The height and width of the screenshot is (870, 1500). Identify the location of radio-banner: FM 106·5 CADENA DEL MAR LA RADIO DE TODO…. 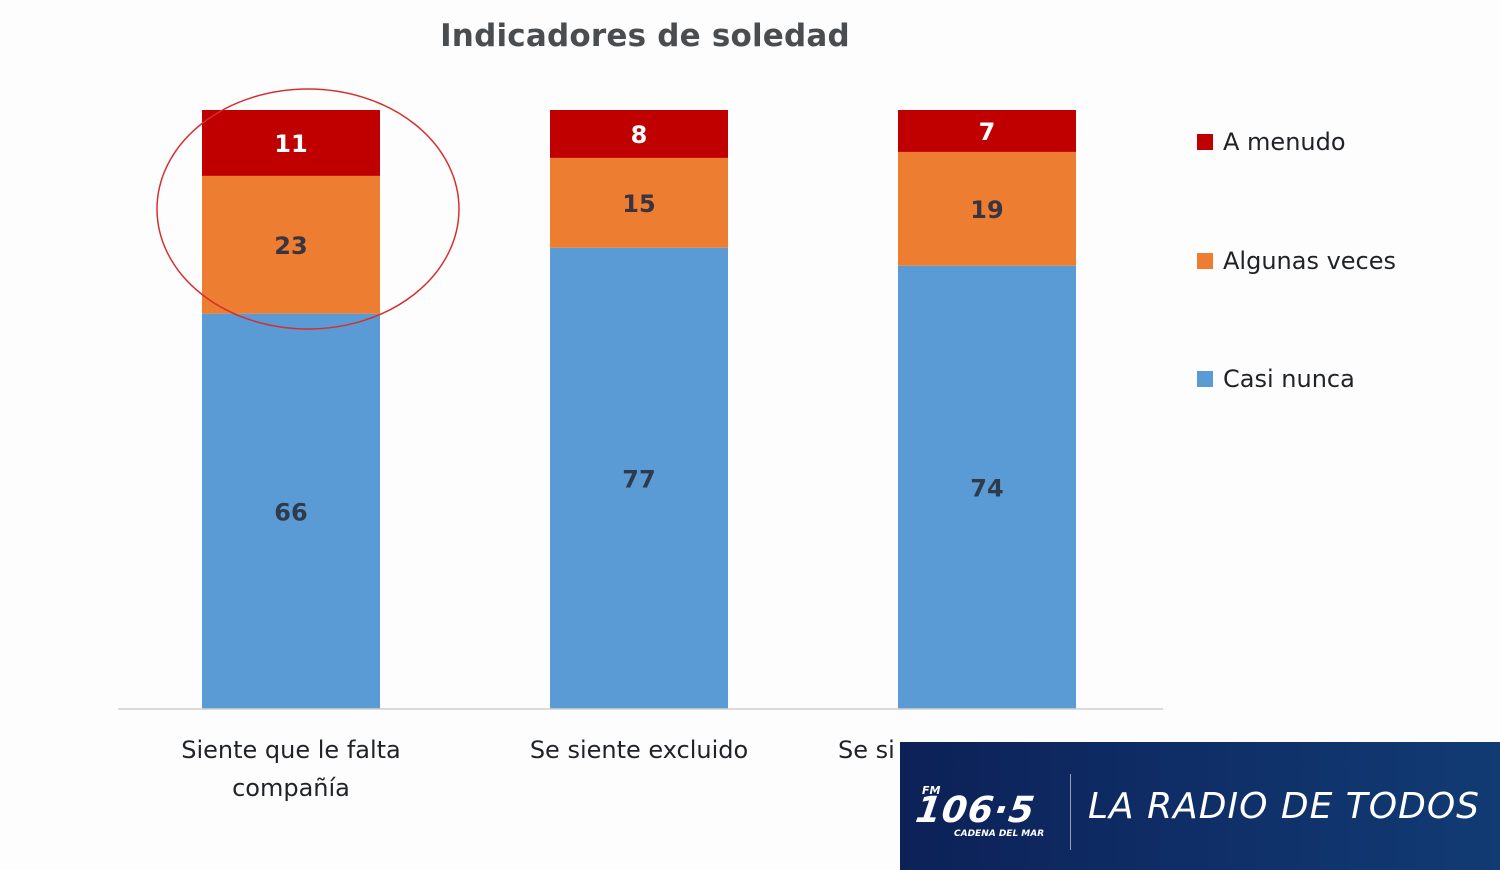
(1200, 806).